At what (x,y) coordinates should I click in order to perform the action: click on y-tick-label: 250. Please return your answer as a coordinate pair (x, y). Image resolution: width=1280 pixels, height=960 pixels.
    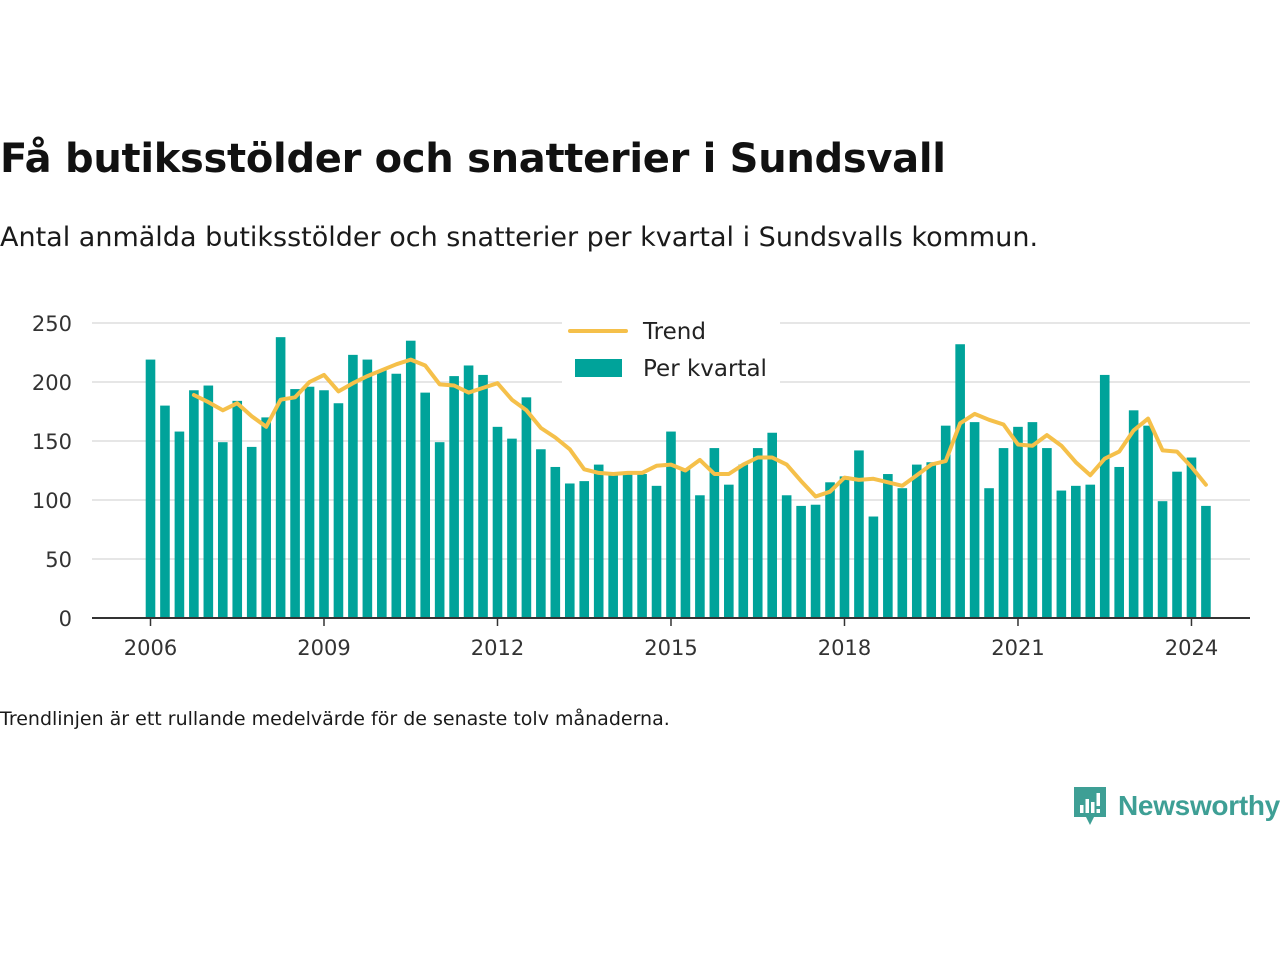
    Looking at the image, I should click on (52, 324).